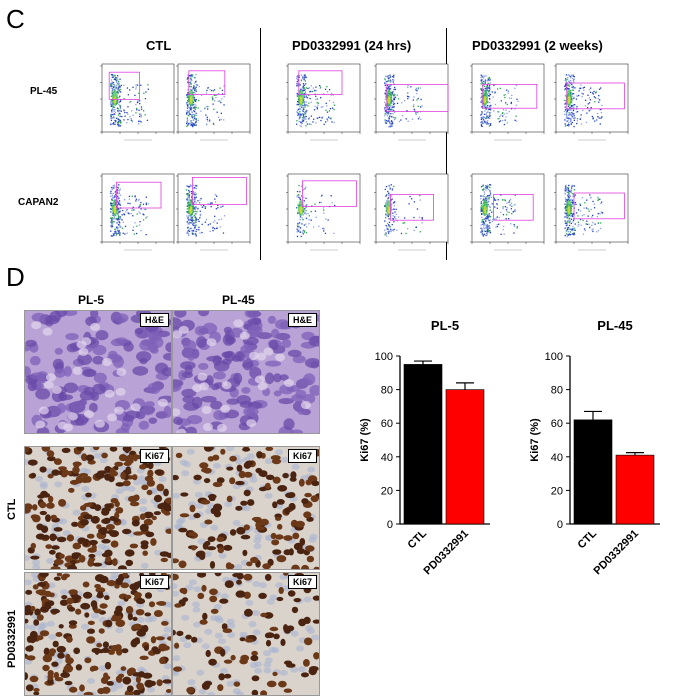 The width and height of the screenshot is (700, 696). What do you see at coordinates (44, 91) in the screenshot?
I see `row-label-pl45: PL-45` at bounding box center [44, 91].